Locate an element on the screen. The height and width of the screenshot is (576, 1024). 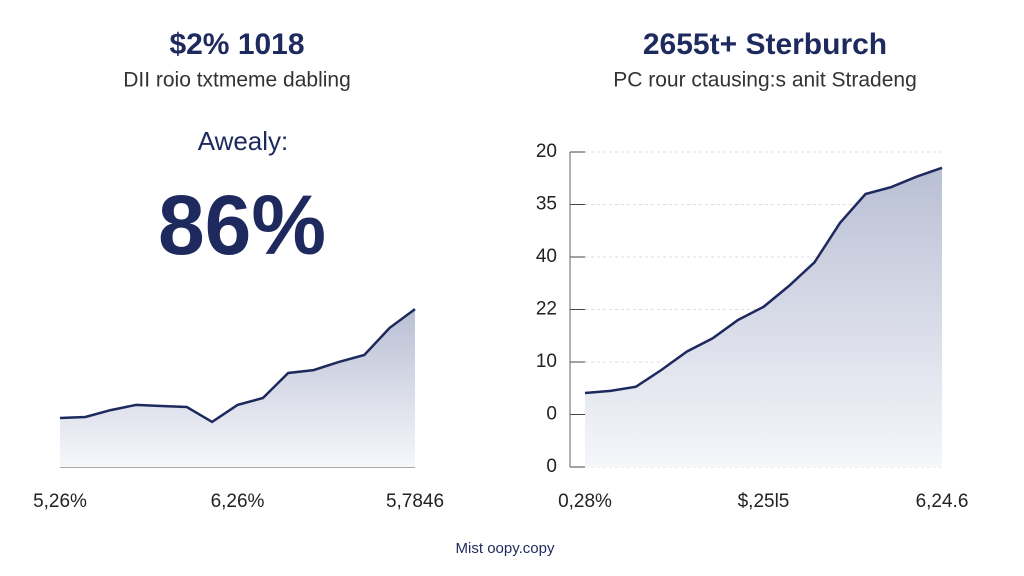
y-tick-label: 40 is located at coordinates (546, 256).